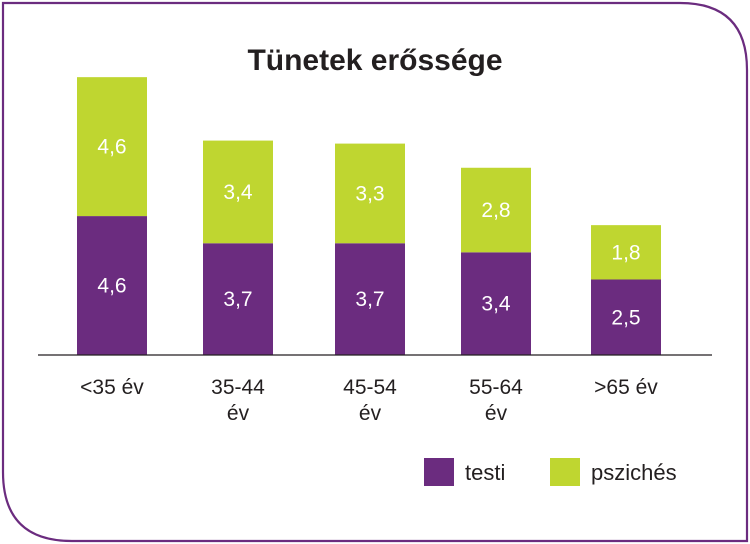 The image size is (750, 544). I want to click on x-tick-label-0: <35 év, so click(112, 387).